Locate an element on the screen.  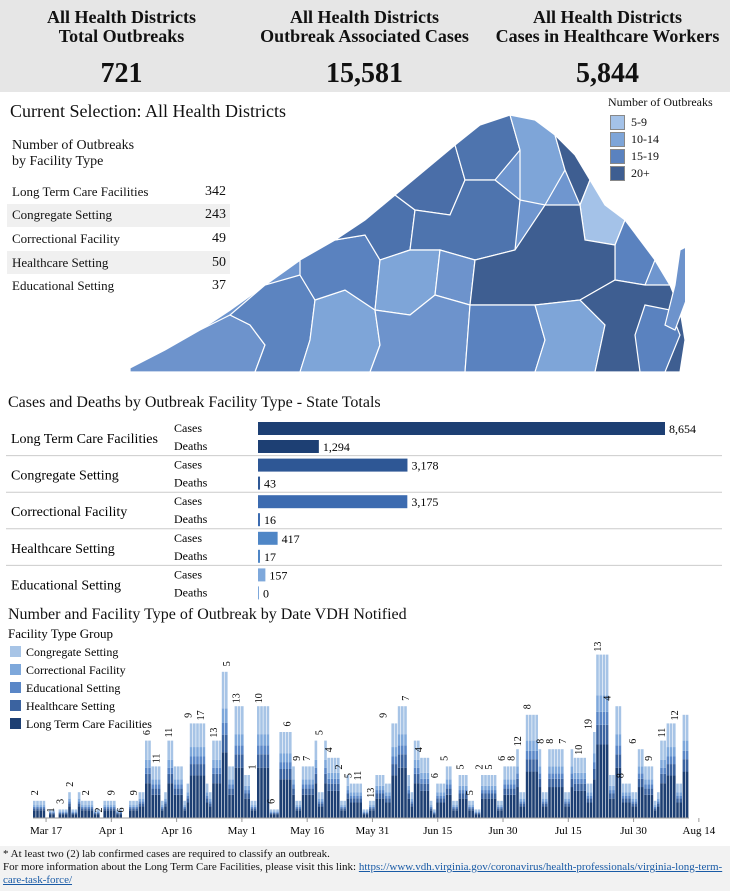
legend-title: Facility Type Group is located at coordinates (60, 633).